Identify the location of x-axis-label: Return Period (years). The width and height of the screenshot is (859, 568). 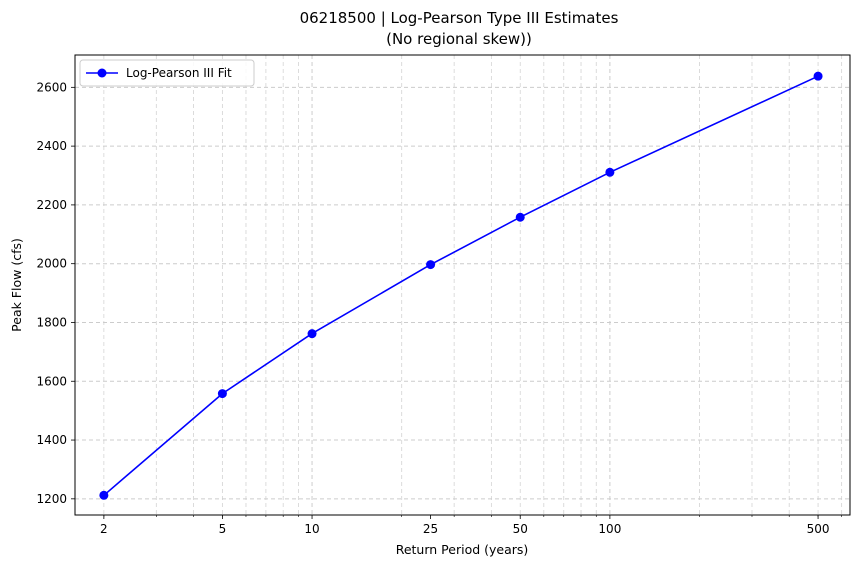
(462, 549).